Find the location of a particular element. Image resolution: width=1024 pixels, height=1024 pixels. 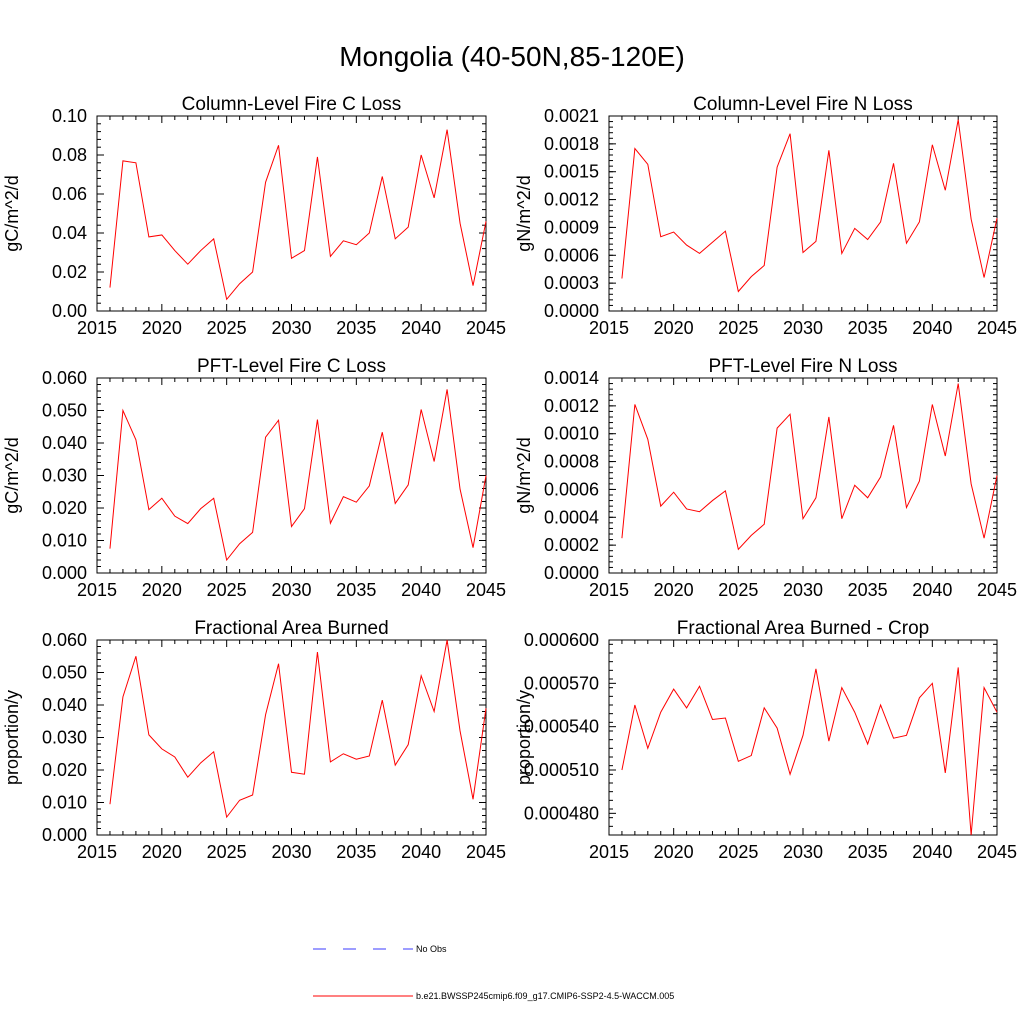

y-tick-label: 0.00 is located at coordinates (69, 311).